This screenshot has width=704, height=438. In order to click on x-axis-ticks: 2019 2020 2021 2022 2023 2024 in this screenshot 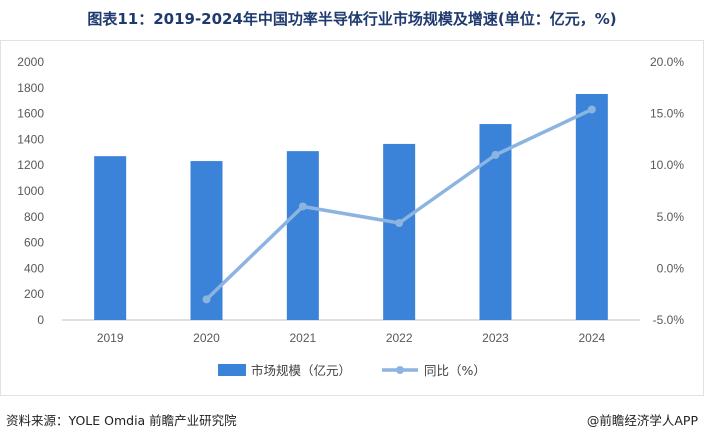, I will do `click(351, 338)`.